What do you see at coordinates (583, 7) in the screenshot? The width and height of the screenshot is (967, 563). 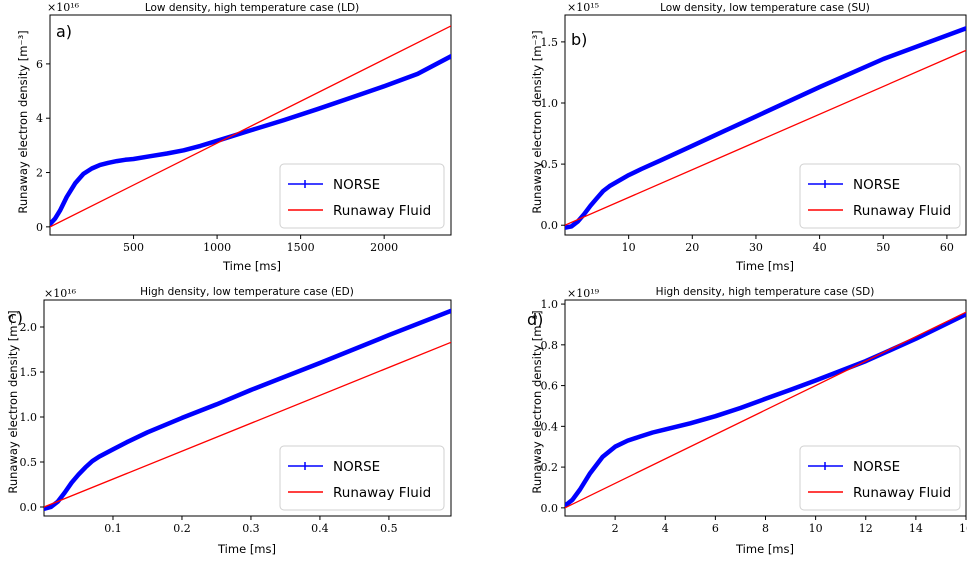 I see `panel-b-y-multiplier: ×10¹⁵` at bounding box center [583, 7].